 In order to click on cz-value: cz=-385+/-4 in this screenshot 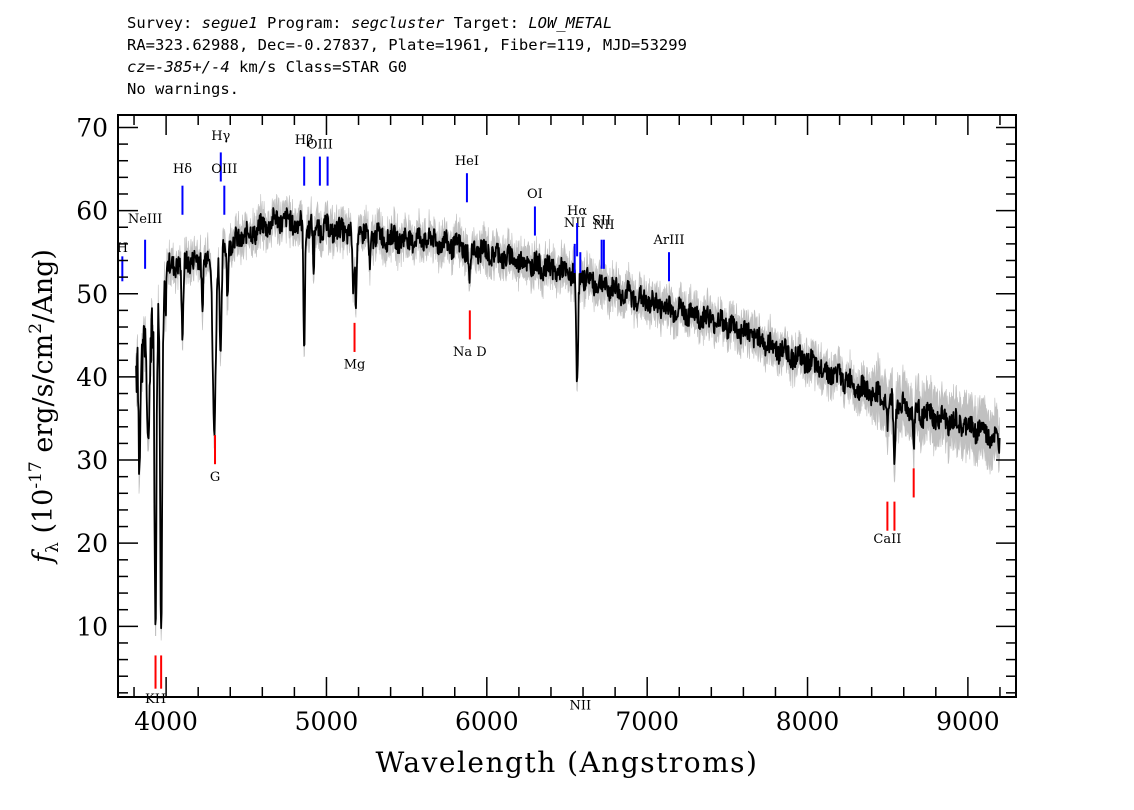, I will do `click(178, 67)`.